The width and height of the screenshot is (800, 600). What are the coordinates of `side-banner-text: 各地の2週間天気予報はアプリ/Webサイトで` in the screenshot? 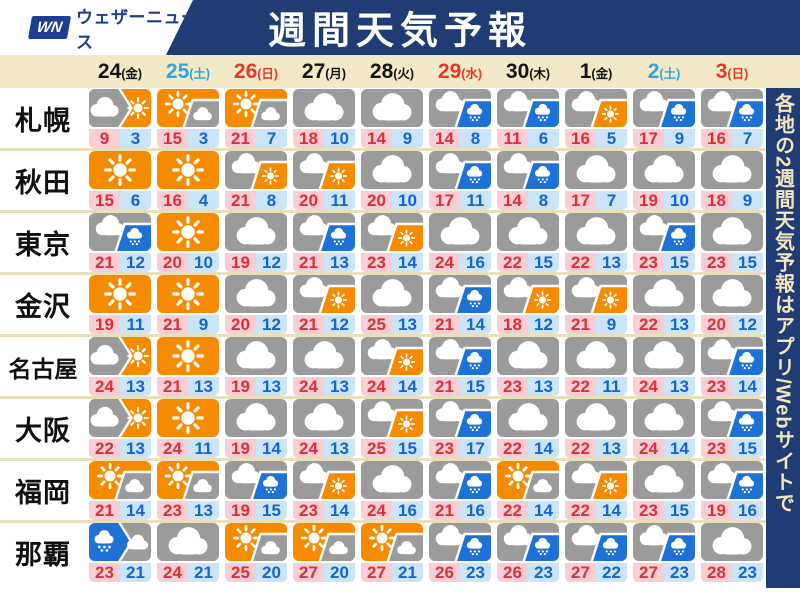 It's located at (782, 303).